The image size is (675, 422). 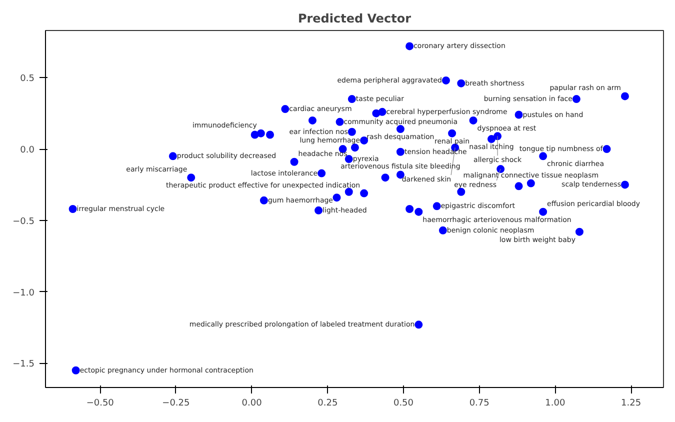 I want to click on y-tick-label: −1.5, so click(x=23, y=365).